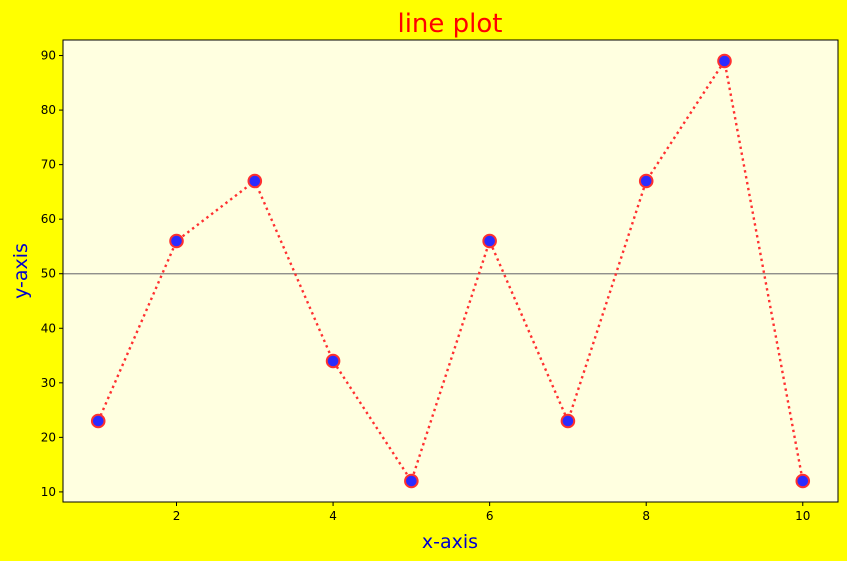 The width and height of the screenshot is (847, 561). What do you see at coordinates (177, 516) in the screenshot?
I see `x-tick-label: 2` at bounding box center [177, 516].